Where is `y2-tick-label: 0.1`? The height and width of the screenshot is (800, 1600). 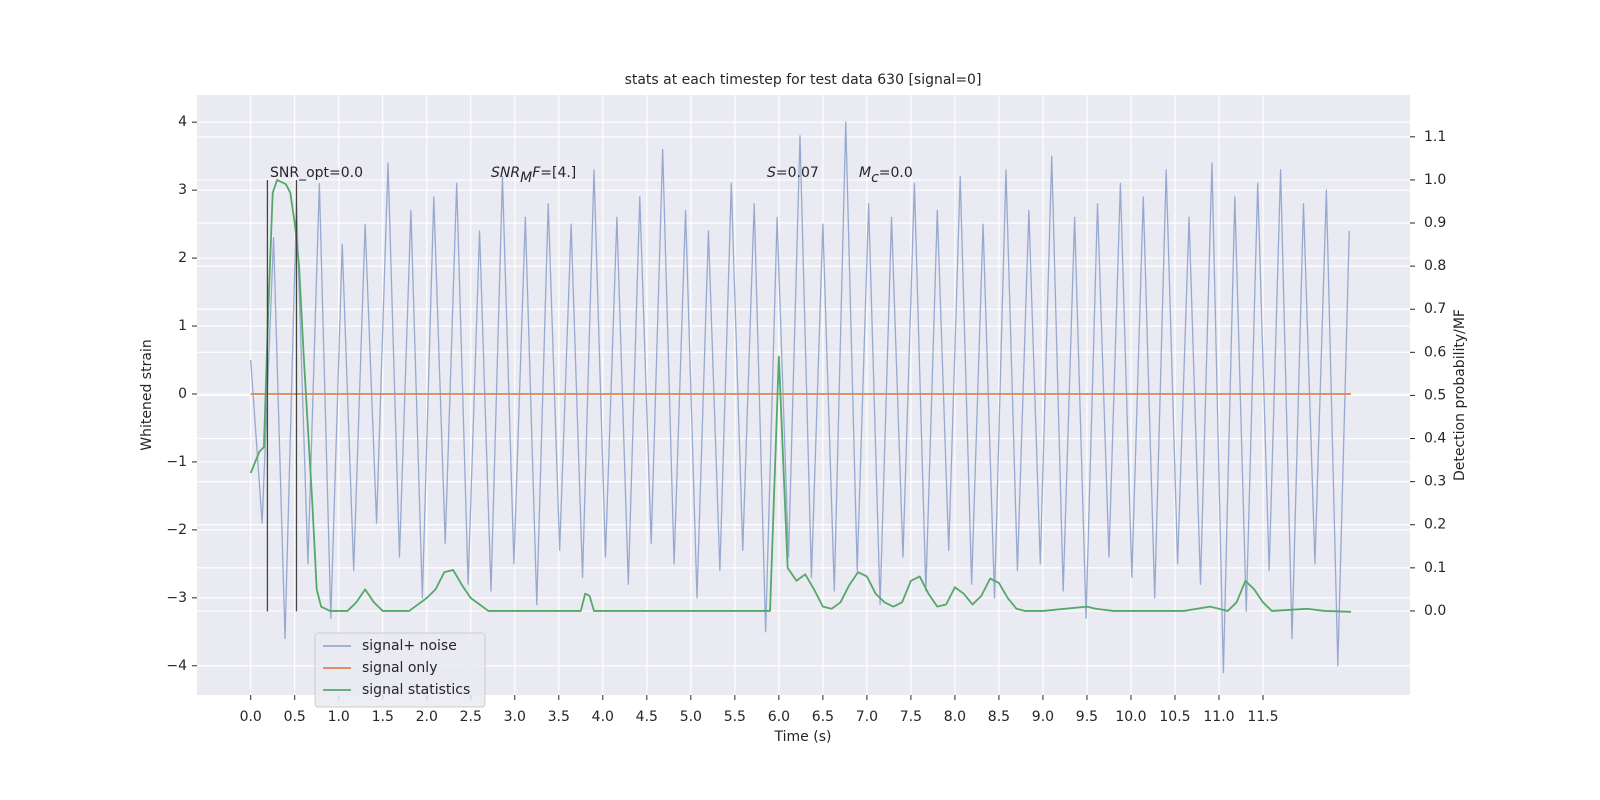 y2-tick-label: 0.1 is located at coordinates (1435, 568).